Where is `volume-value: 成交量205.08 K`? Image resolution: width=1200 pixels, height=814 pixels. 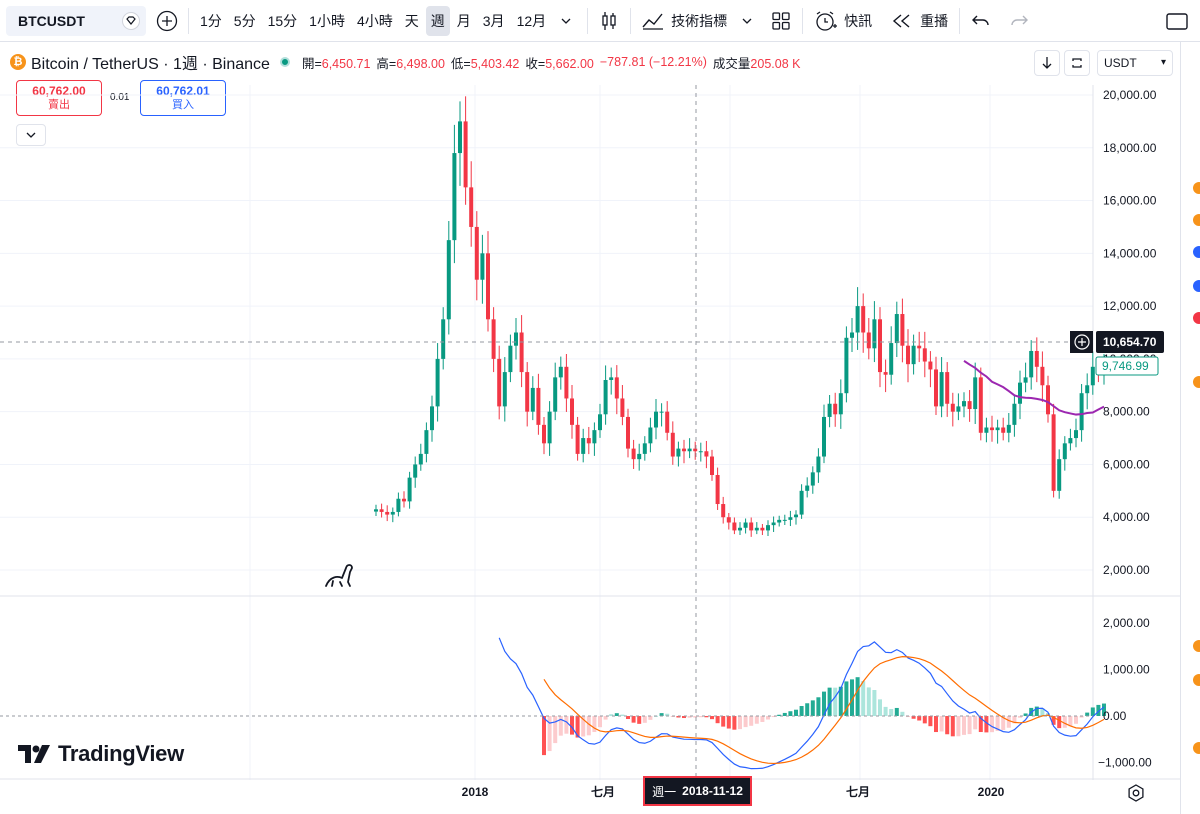 volume-value: 成交量205.08 K is located at coordinates (756, 63).